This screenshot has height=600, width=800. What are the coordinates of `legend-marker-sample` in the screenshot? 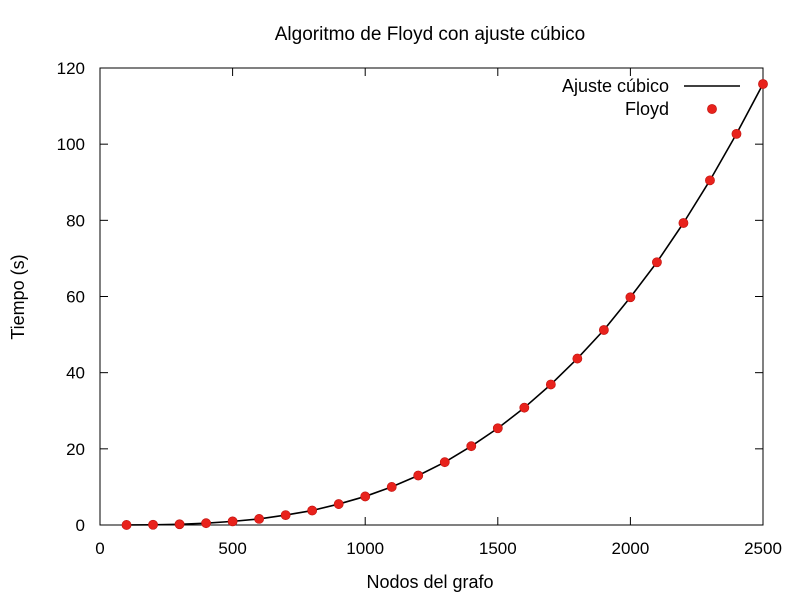 It's located at (712, 109).